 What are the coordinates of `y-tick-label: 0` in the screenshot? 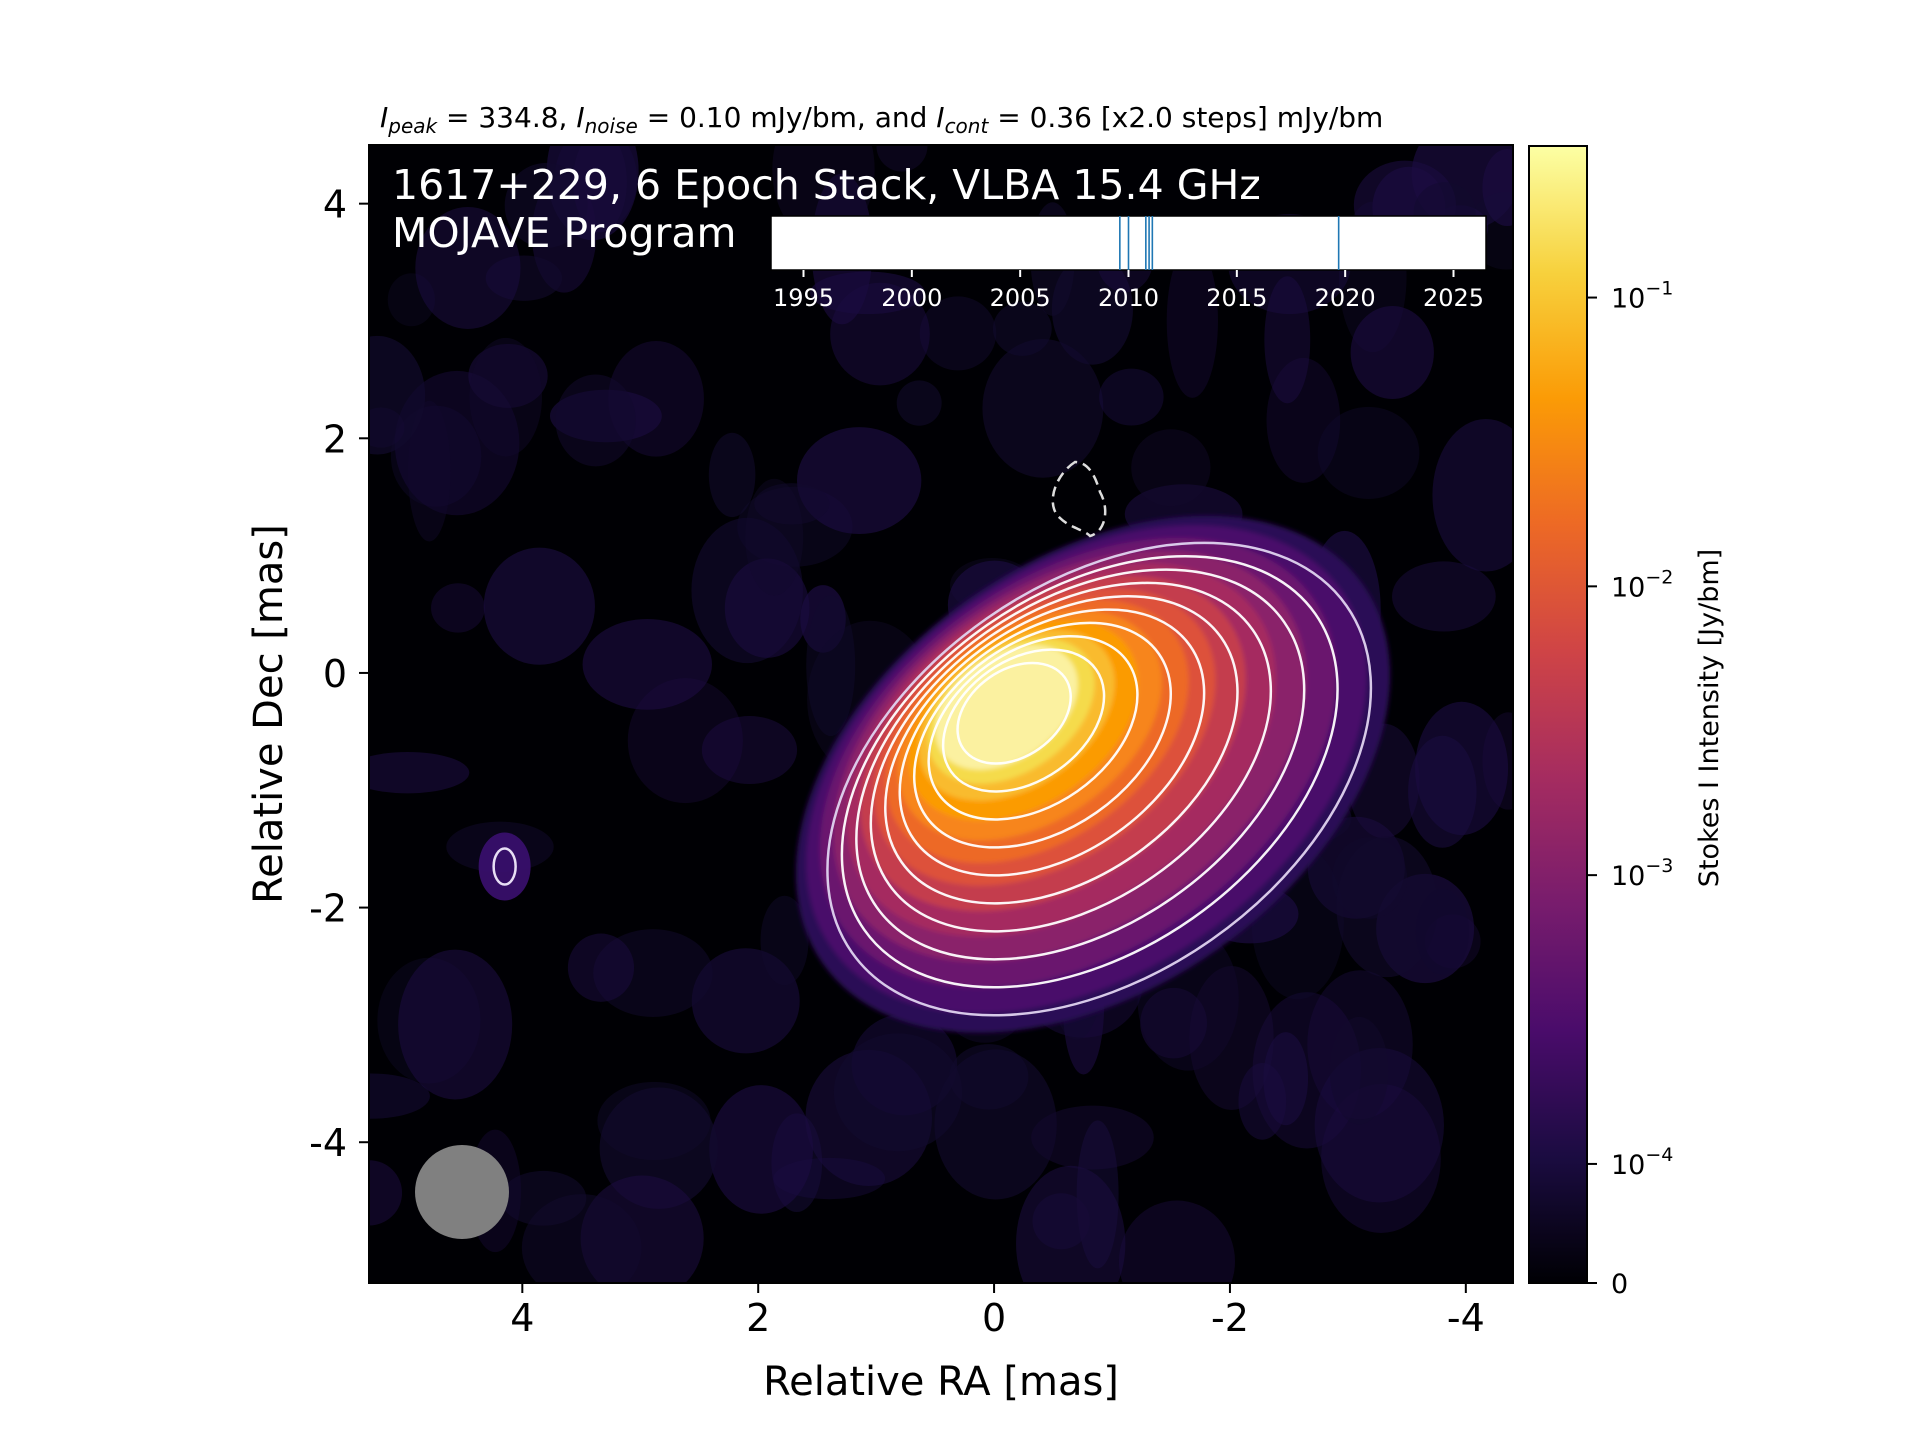 It's located at (335, 674).